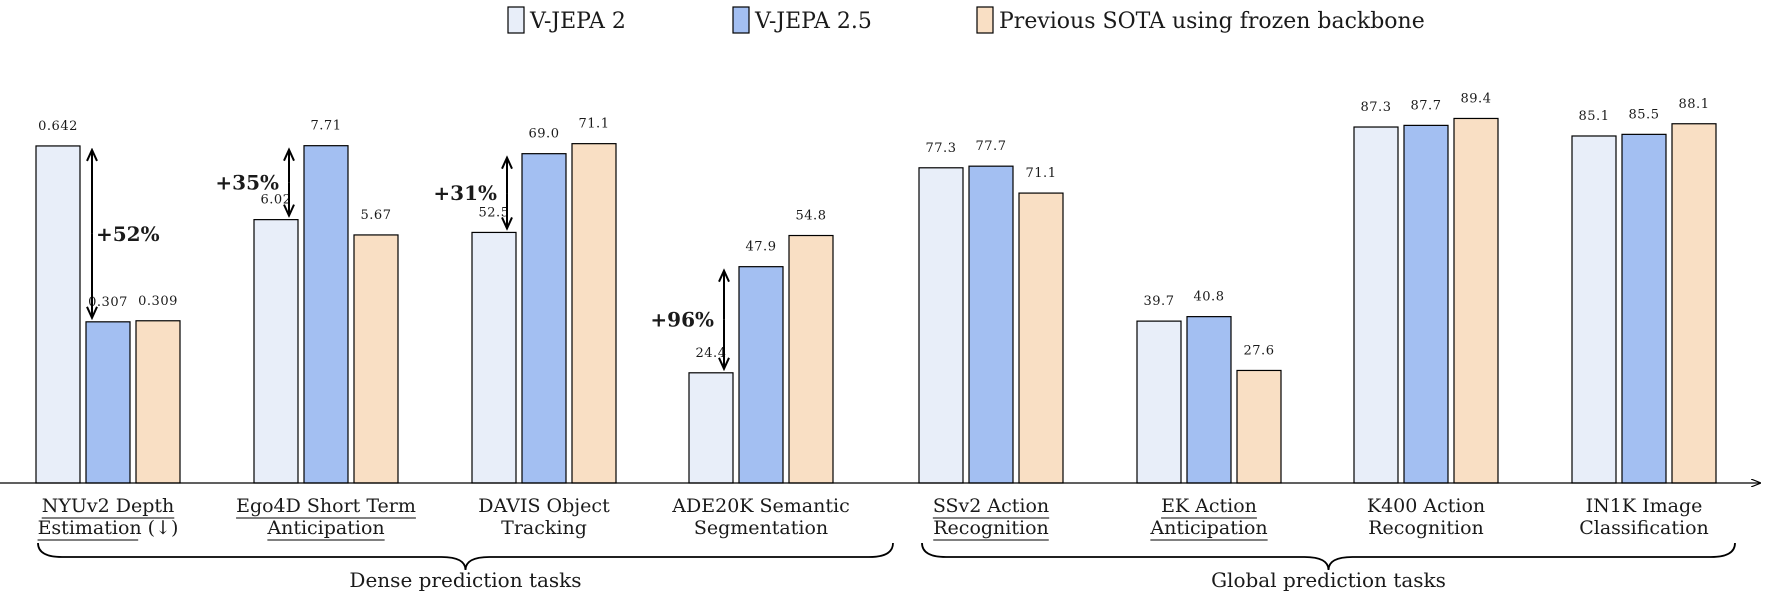  Describe the element at coordinates (1594, 116) in the screenshot. I see `value-label: 85.1` at that location.